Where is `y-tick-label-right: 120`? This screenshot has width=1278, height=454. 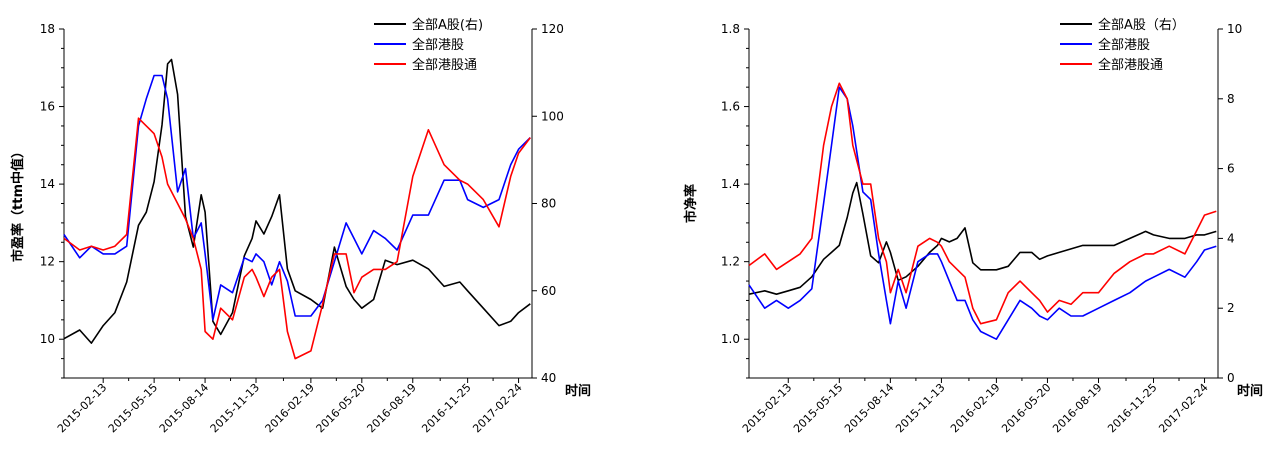 y-tick-label-right: 120 is located at coordinates (552, 29).